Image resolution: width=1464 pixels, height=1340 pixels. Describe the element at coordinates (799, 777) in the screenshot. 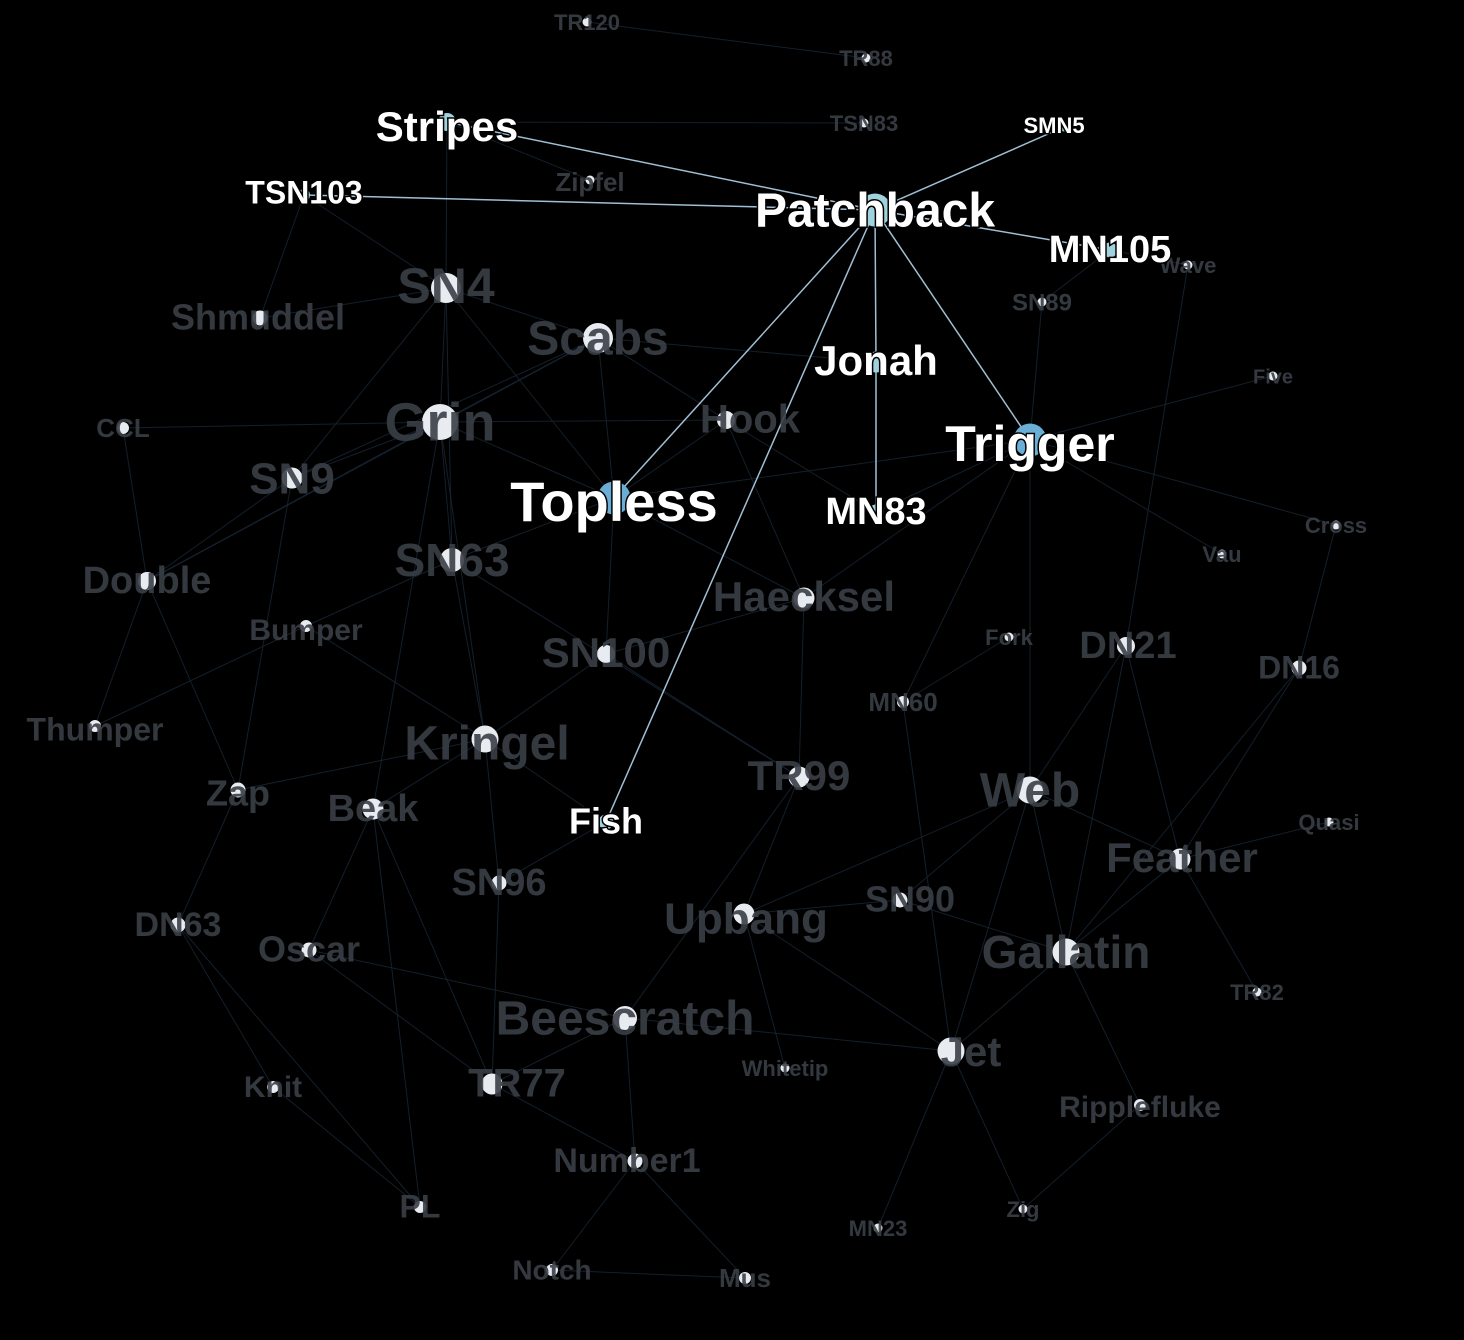

I see `node-tr99` at that location.